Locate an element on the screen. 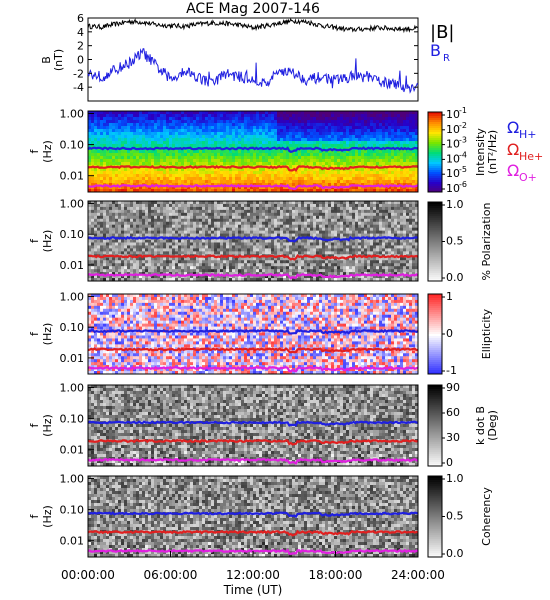 The height and width of the screenshot is (600, 550). colorbar-label: Coherency is located at coordinates (486, 516).